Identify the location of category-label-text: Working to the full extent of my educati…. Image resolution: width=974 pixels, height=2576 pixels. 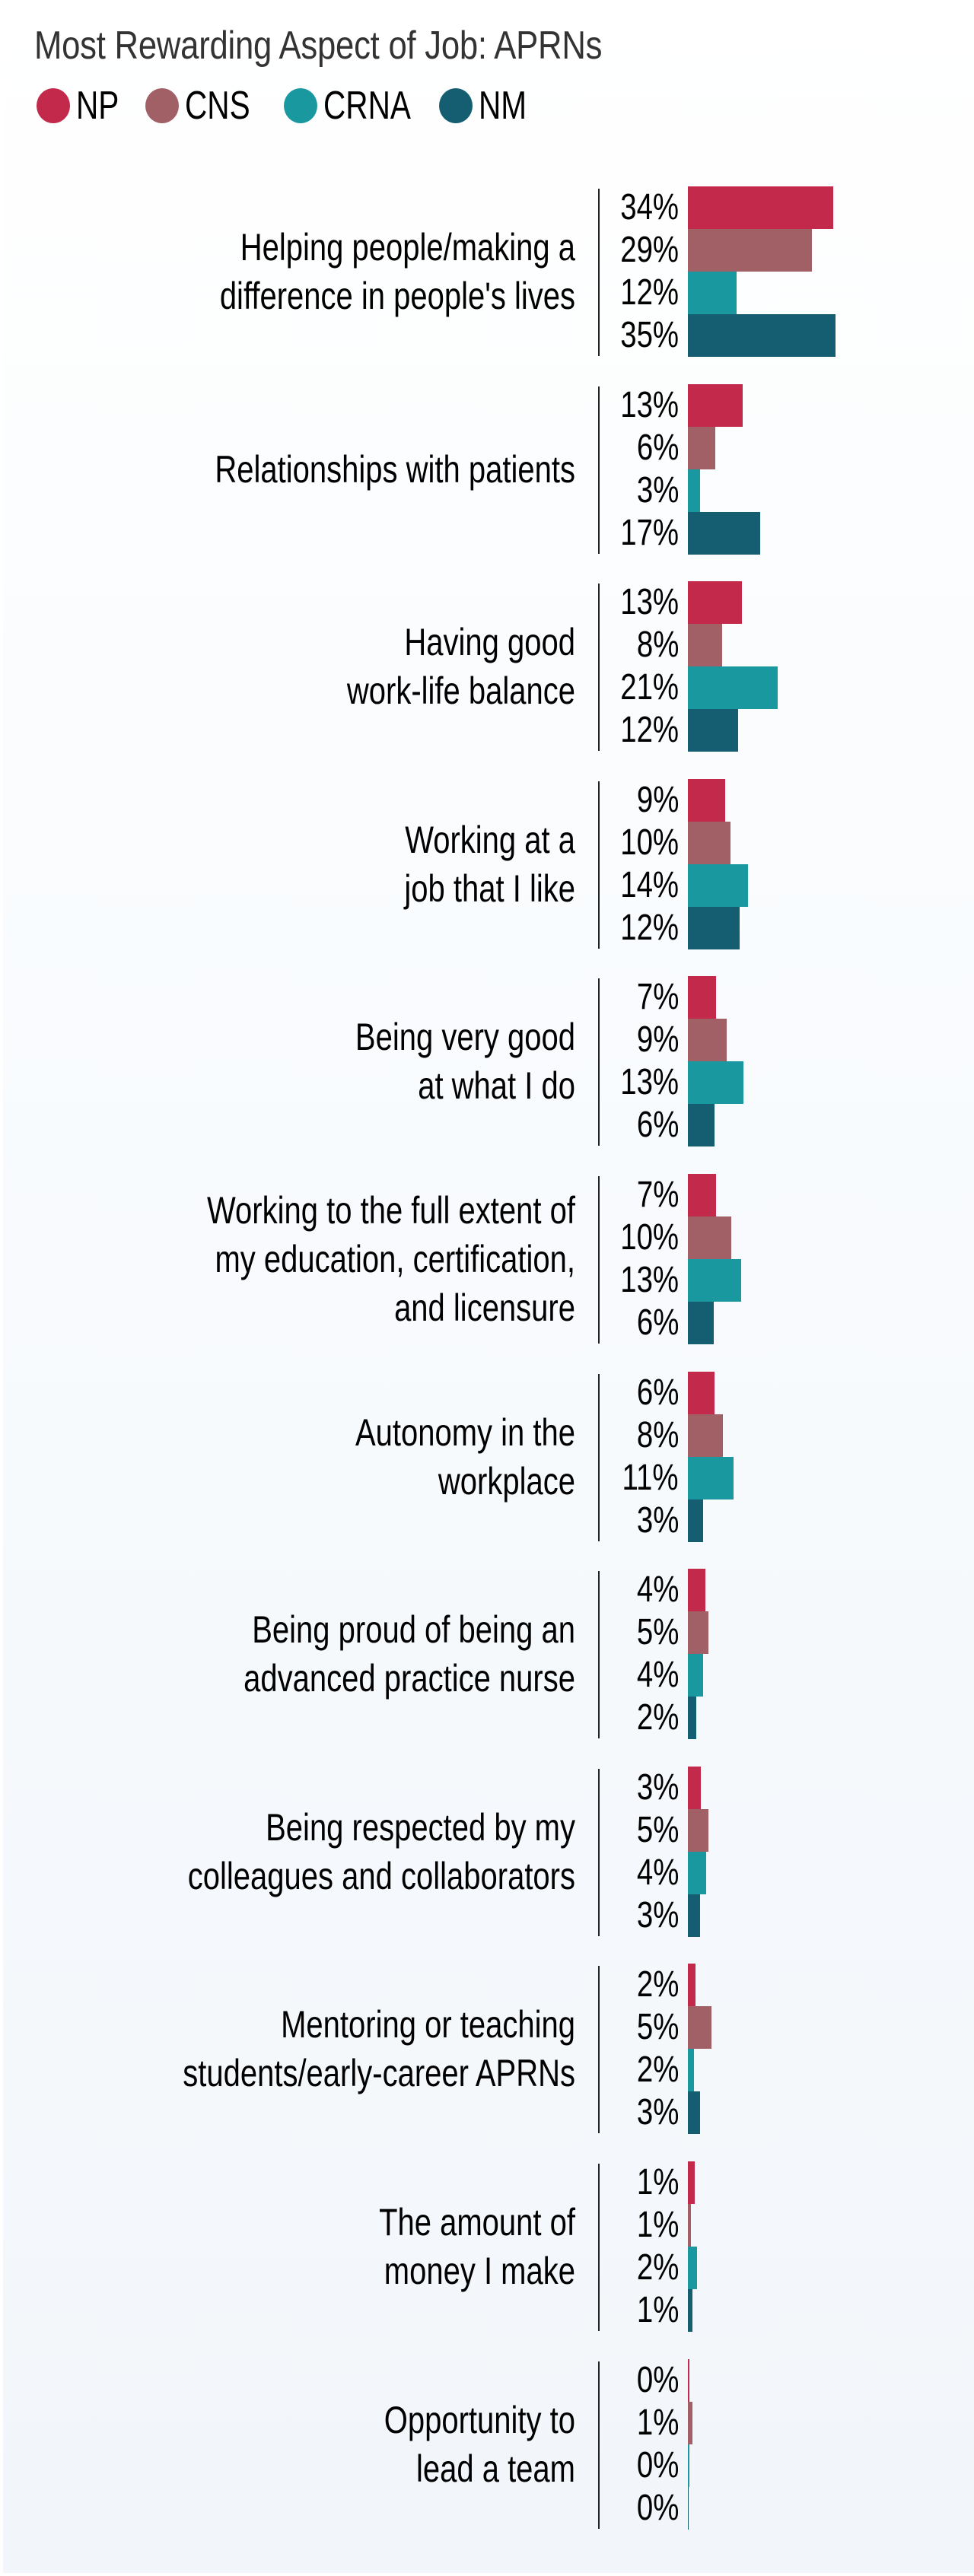
(391, 1259).